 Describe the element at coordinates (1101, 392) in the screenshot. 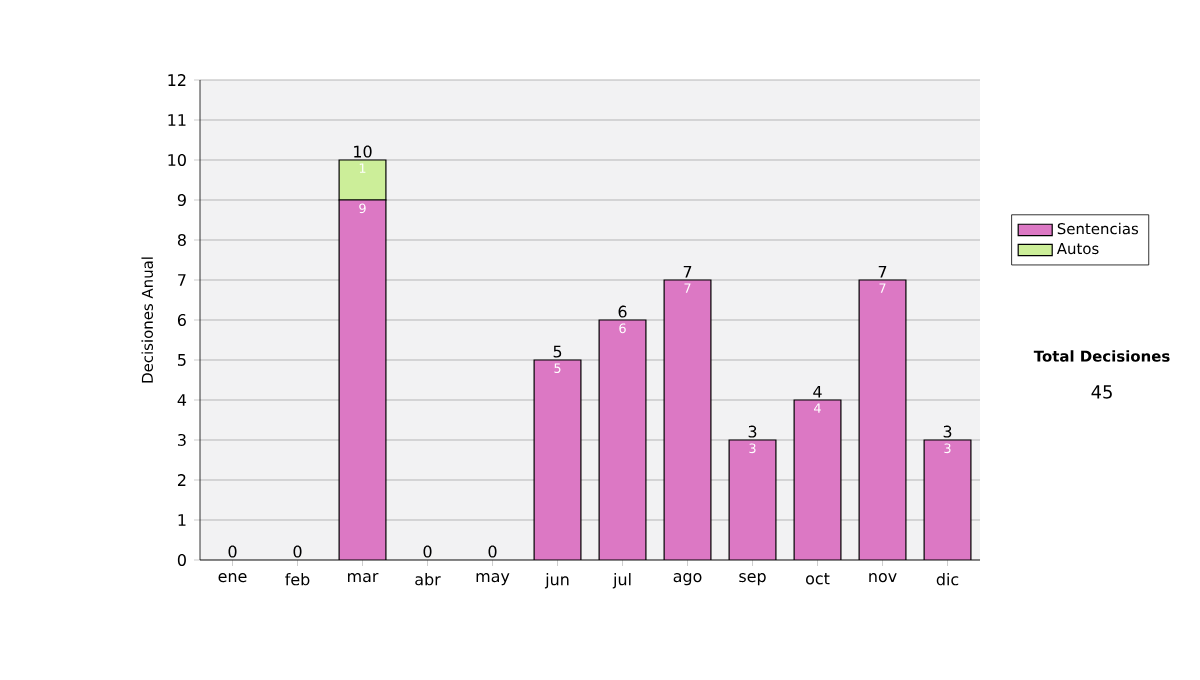

I see `text: 45` at that location.